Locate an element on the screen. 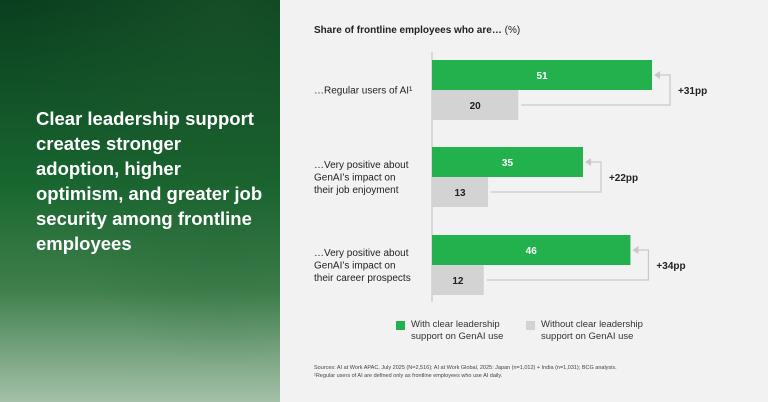  bar-value-label: 20 is located at coordinates (476, 106).